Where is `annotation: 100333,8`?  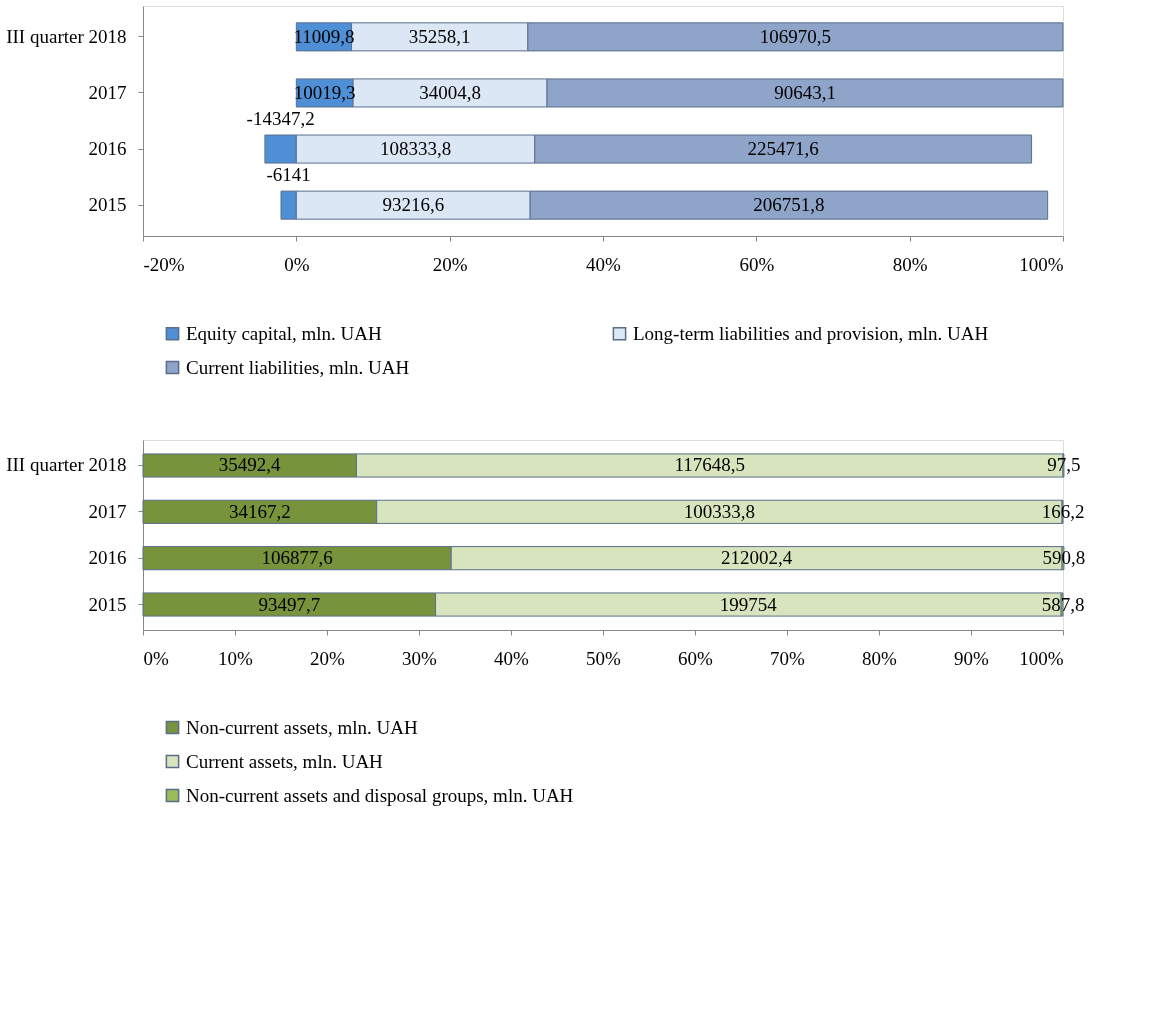 annotation: 100333,8 is located at coordinates (719, 511).